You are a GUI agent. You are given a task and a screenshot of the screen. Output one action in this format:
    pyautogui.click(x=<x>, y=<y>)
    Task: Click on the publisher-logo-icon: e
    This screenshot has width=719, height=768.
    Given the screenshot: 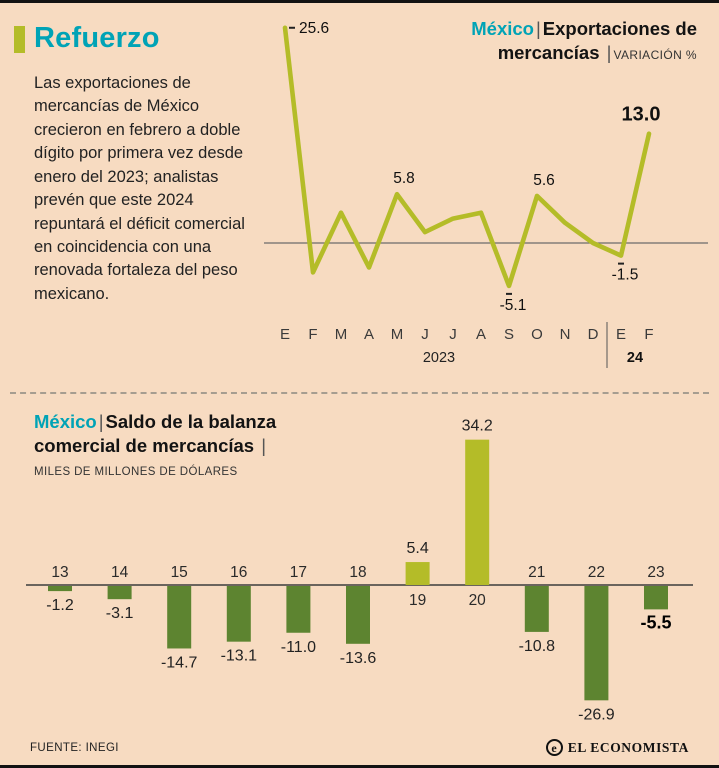 What is the action you would take?
    pyautogui.click(x=554, y=747)
    